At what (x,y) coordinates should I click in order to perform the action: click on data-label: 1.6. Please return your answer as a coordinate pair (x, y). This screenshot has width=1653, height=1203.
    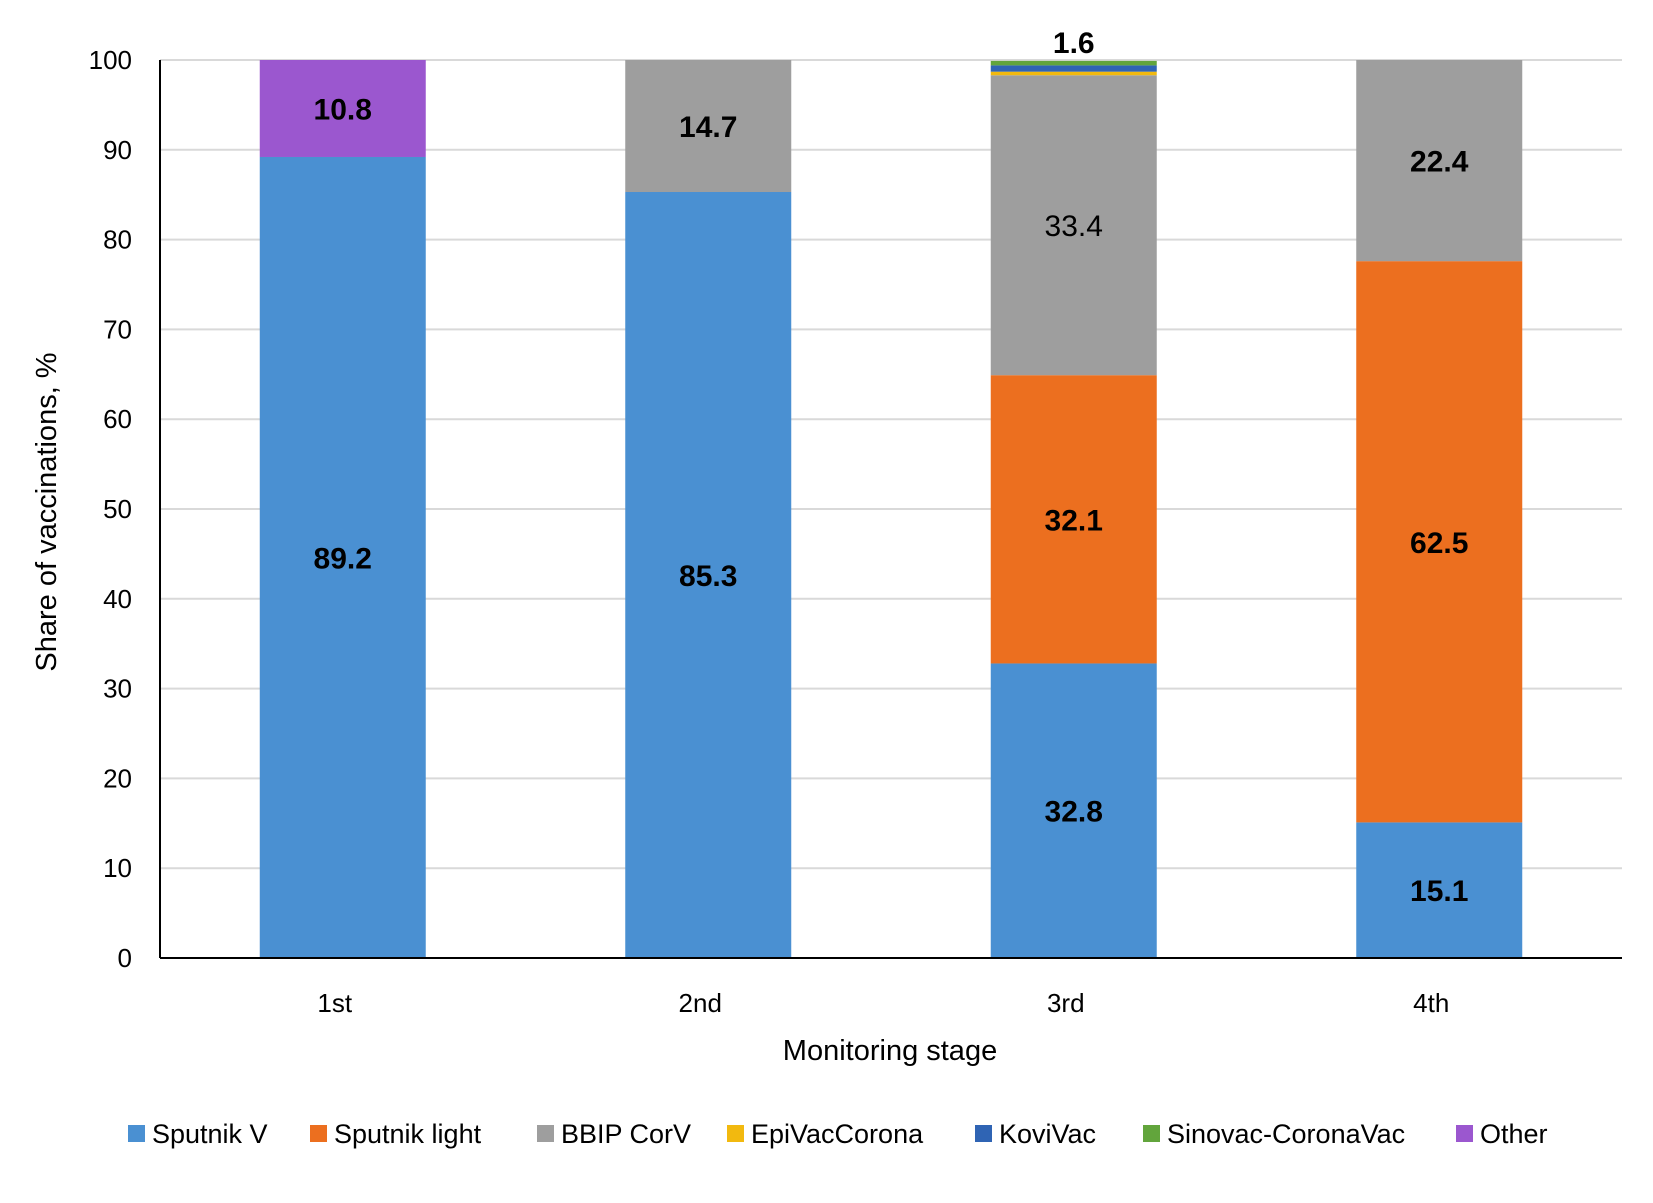
    Looking at the image, I should click on (1074, 43).